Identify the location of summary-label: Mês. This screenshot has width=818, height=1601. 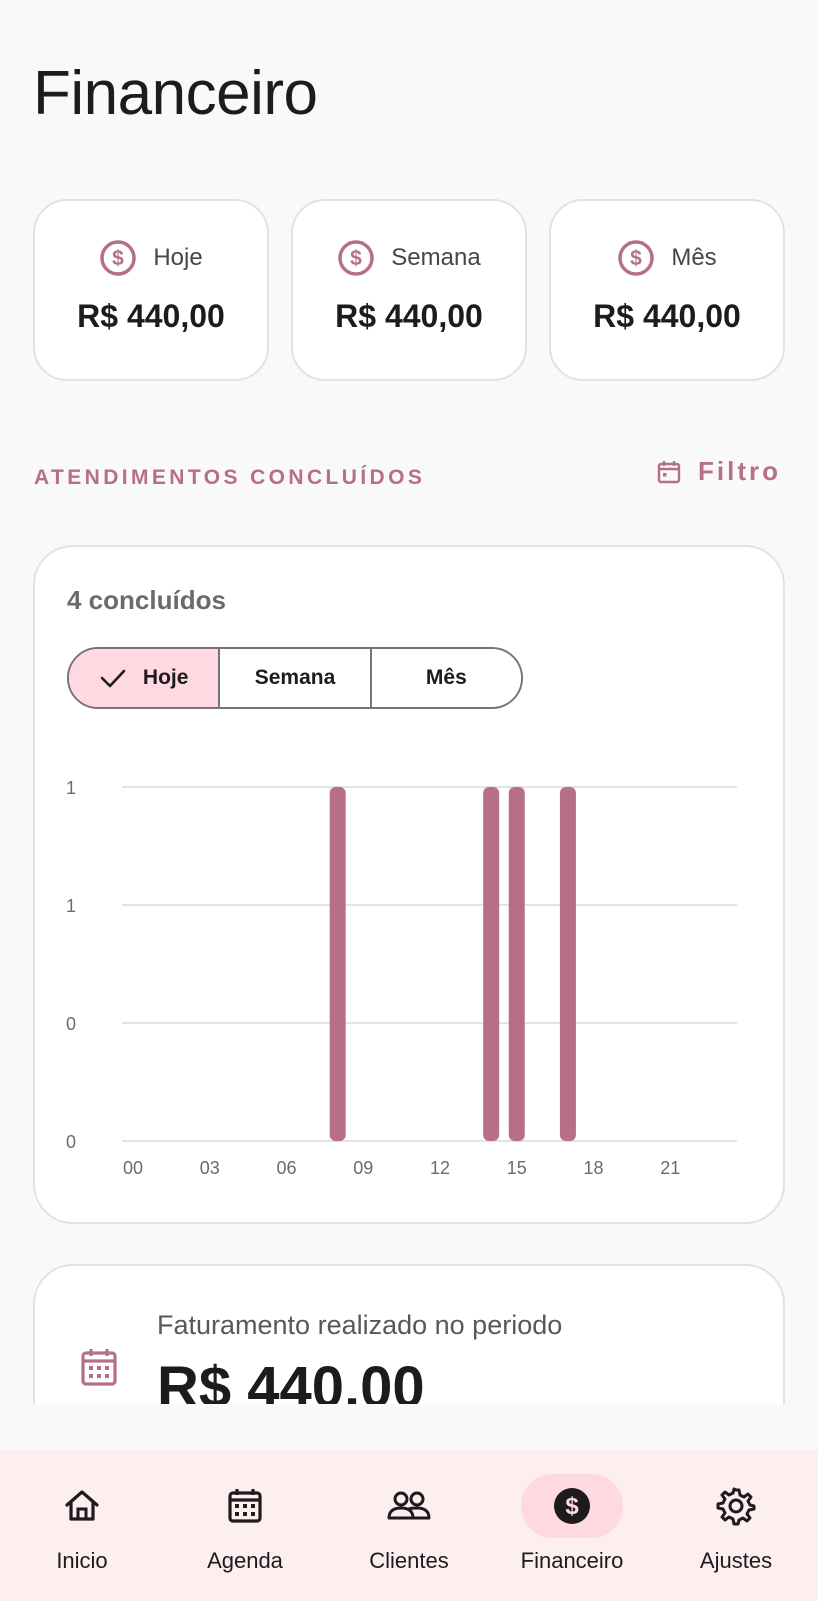
(694, 257).